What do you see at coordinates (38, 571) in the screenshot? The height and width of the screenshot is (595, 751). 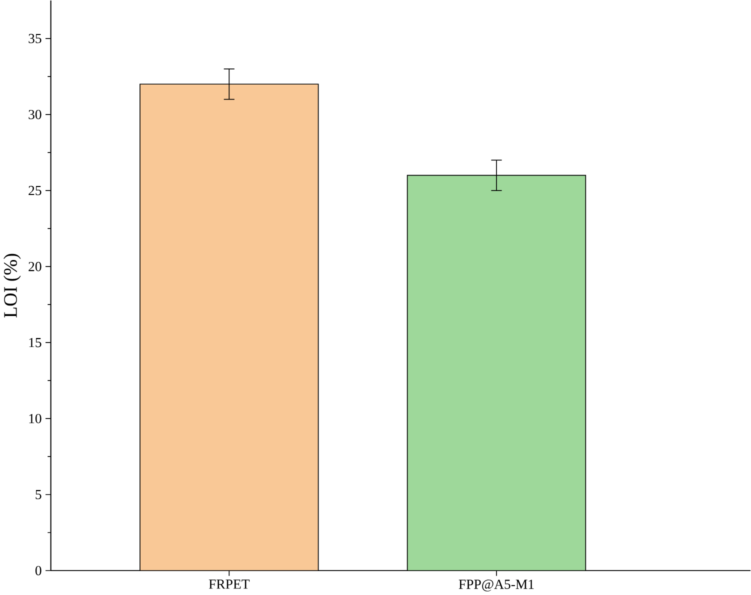 I see `y-tick-label: 0` at bounding box center [38, 571].